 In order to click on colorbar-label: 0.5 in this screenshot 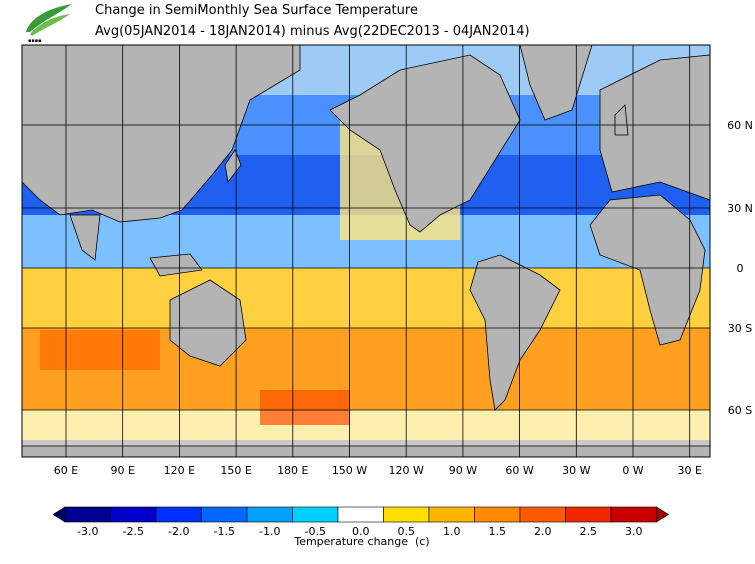, I will do `click(407, 531)`.